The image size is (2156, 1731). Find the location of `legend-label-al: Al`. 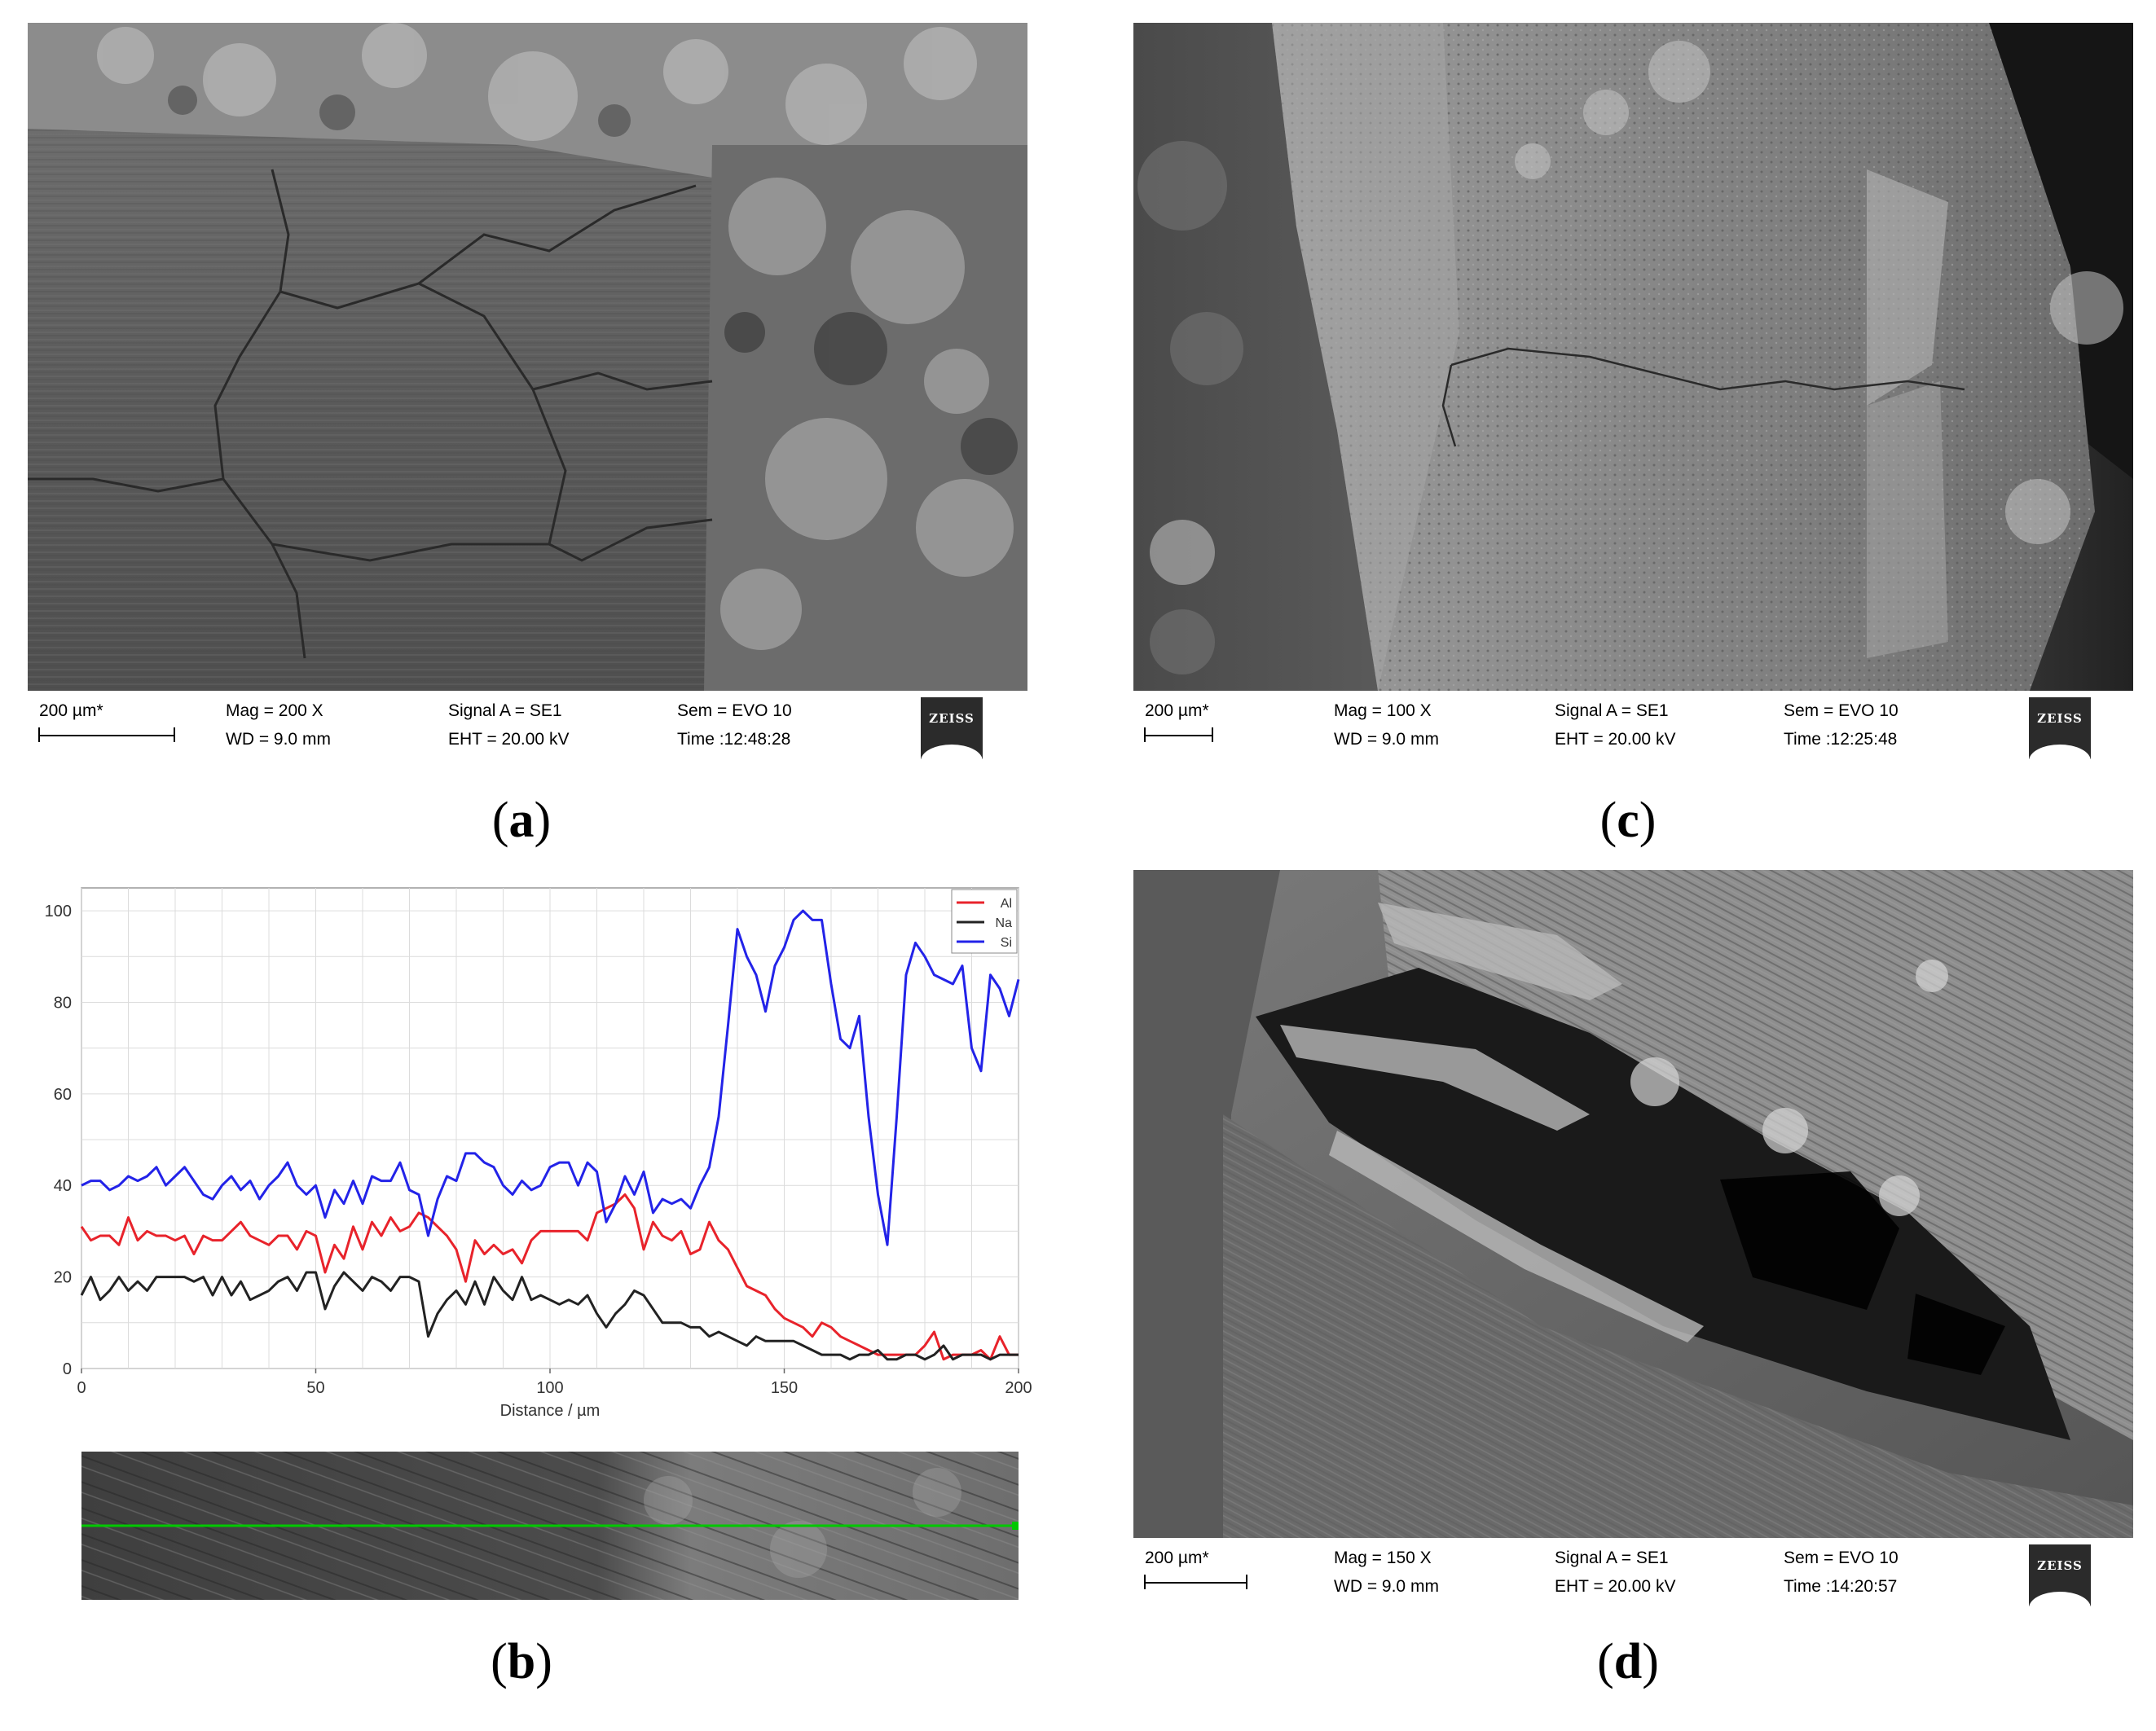

legend-label-al: Al is located at coordinates (1006, 904).